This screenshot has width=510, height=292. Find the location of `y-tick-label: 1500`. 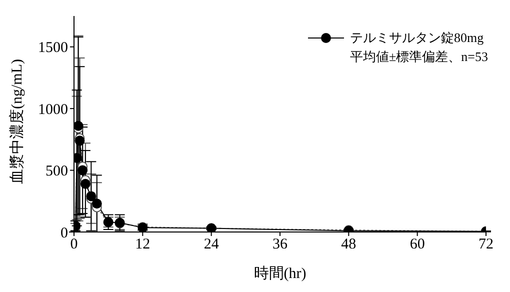

y-tick-label: 1500 is located at coordinates (53, 48).